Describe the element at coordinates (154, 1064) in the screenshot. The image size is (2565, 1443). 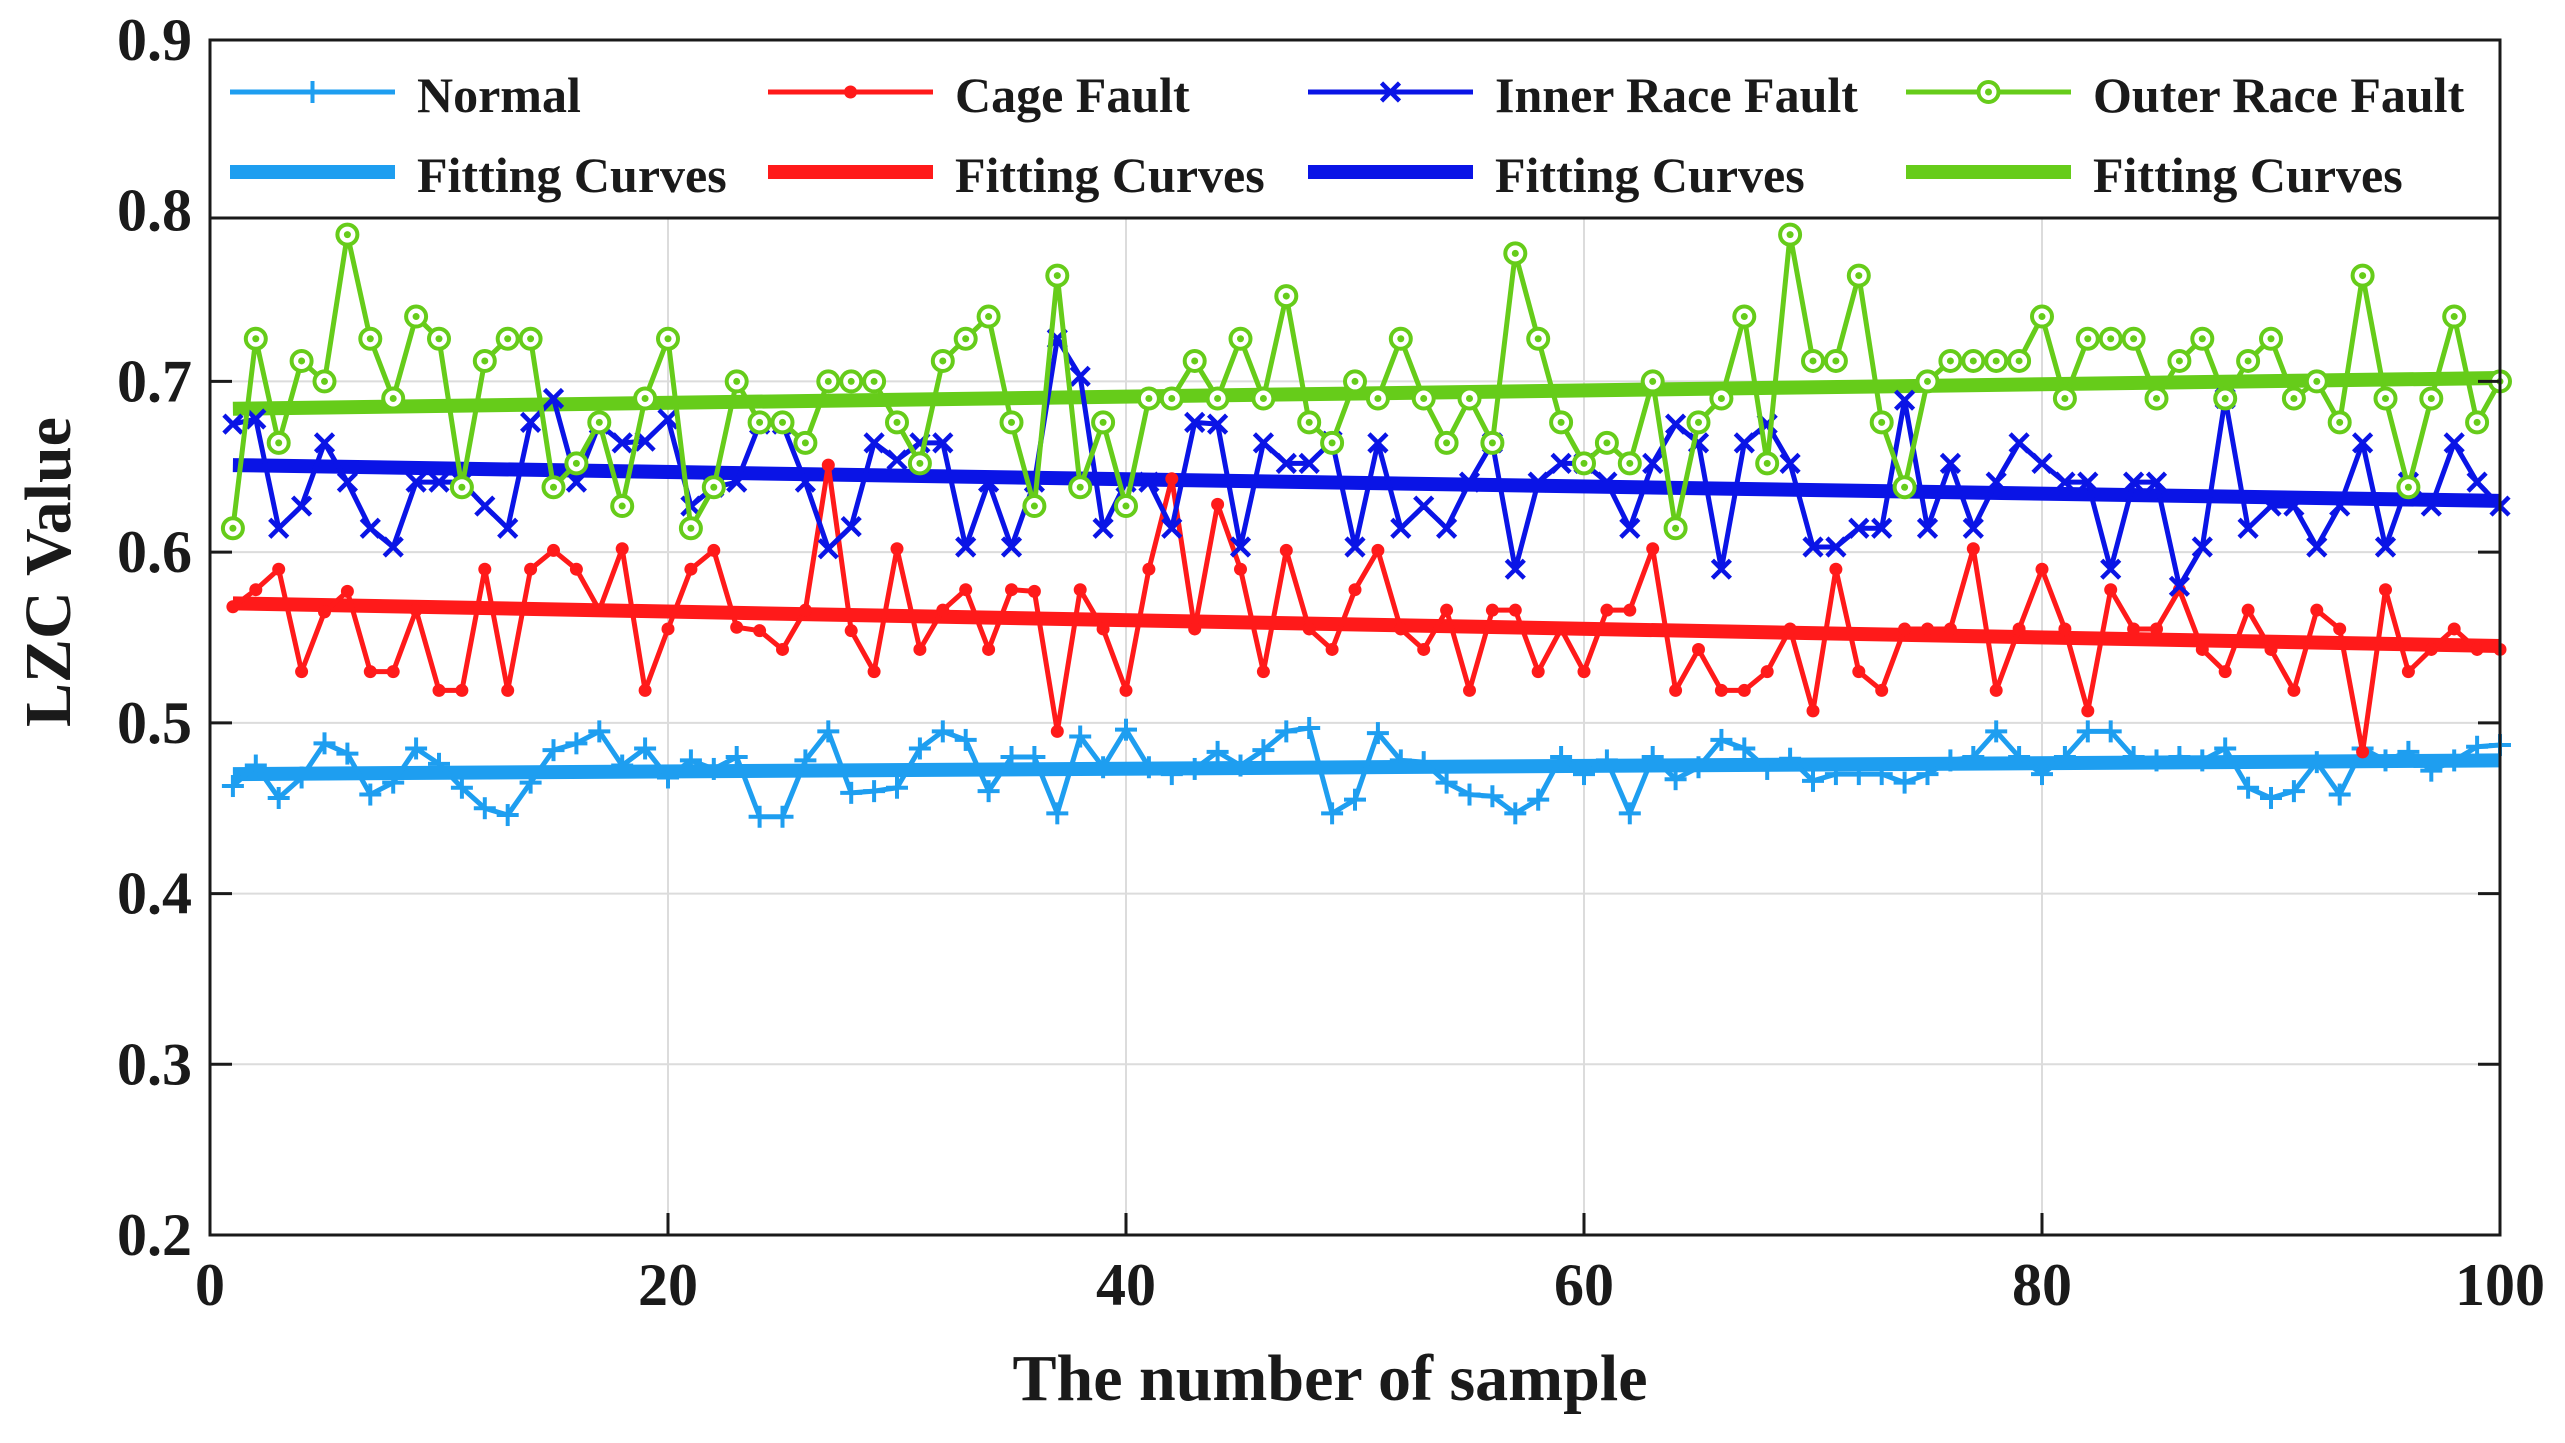
I see `y-tick-label: 0.3` at that location.